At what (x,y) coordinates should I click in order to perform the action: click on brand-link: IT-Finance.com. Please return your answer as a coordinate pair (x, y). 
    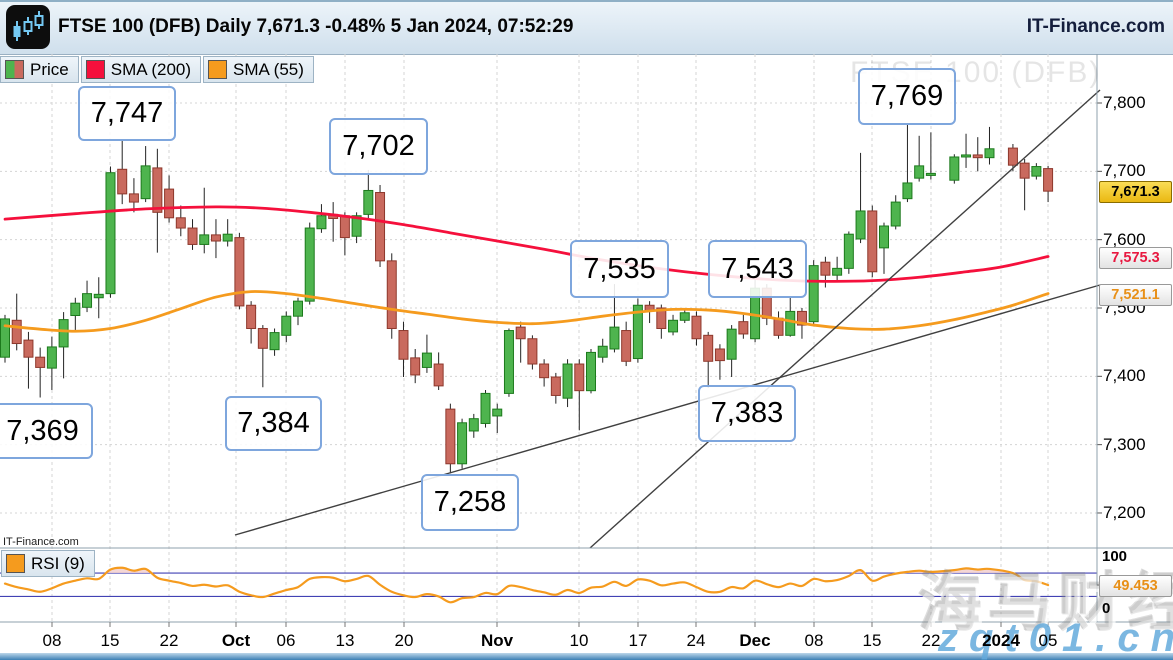
    Looking at the image, I should click on (1095, 26).